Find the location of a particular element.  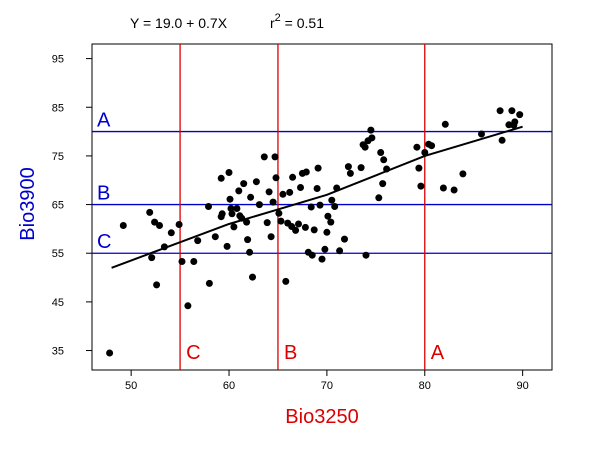

regression-equation: Y = 19.0 + 0.7X is located at coordinates (179, 23).